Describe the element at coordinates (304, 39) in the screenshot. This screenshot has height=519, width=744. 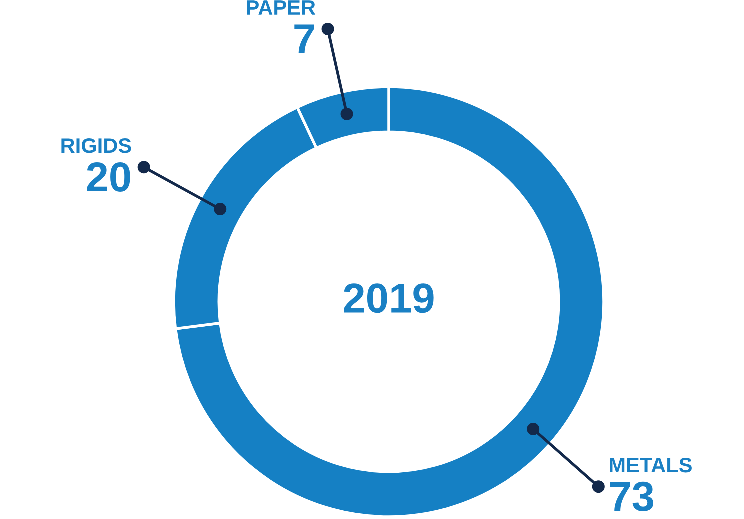
I see `data-label: 7` at that location.